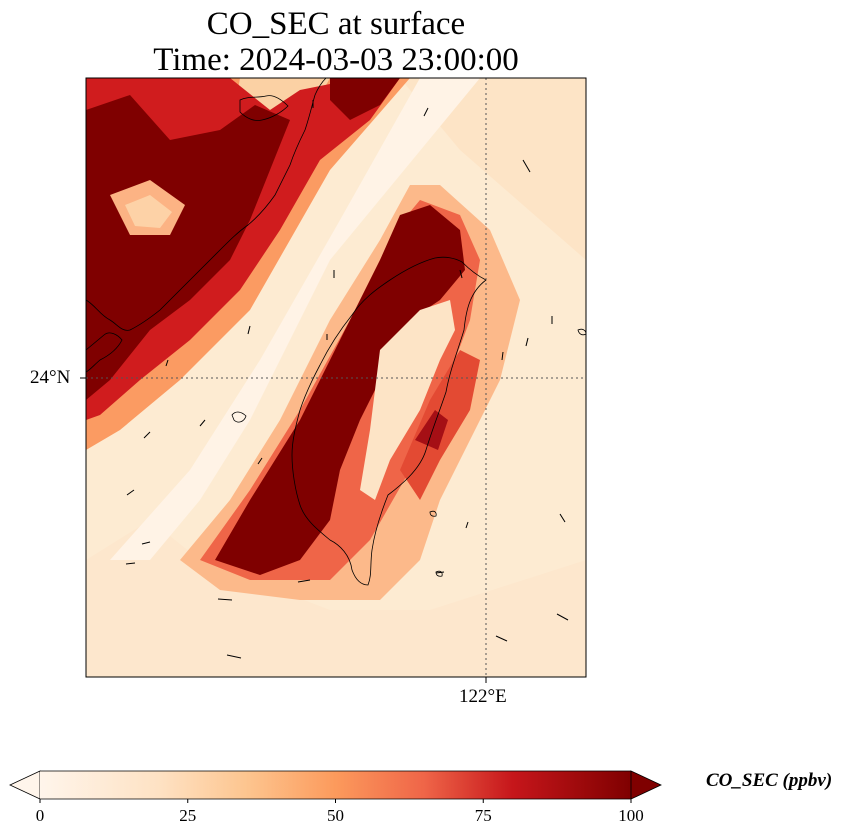  I want to click on island-north, so click(264, 108).